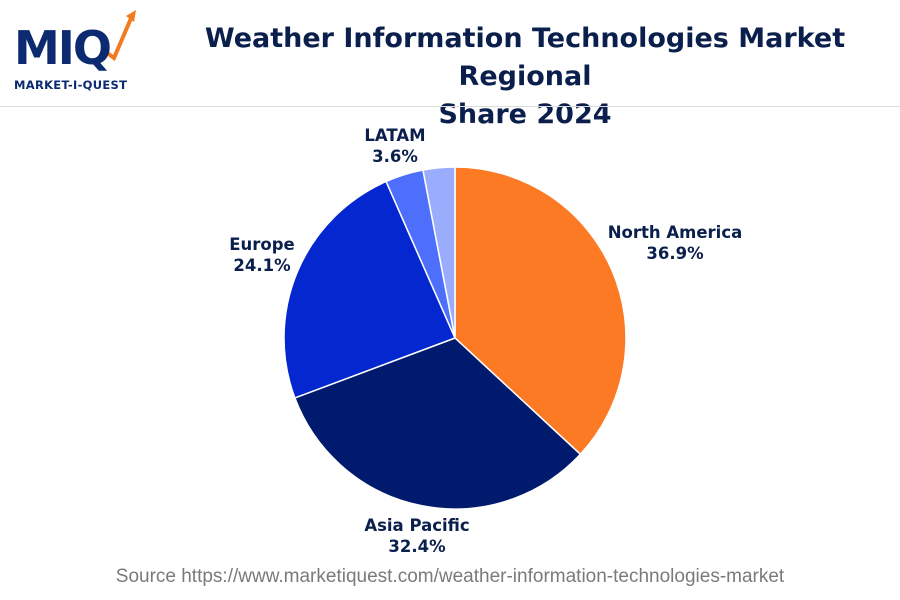 The image size is (900, 600). I want to click on pie-slice-asia-pacific, so click(437, 423).